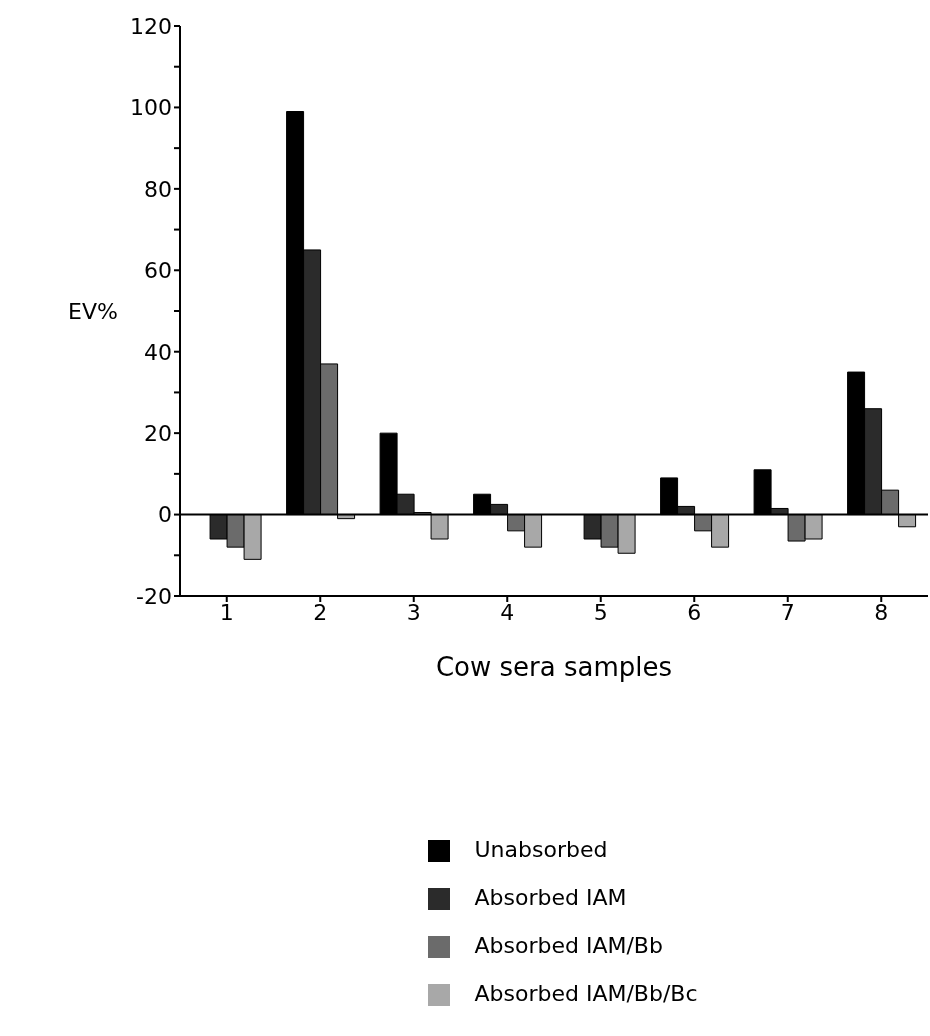  What do you see at coordinates (151, 26) in the screenshot?
I see `y-tick-label: 120` at bounding box center [151, 26].